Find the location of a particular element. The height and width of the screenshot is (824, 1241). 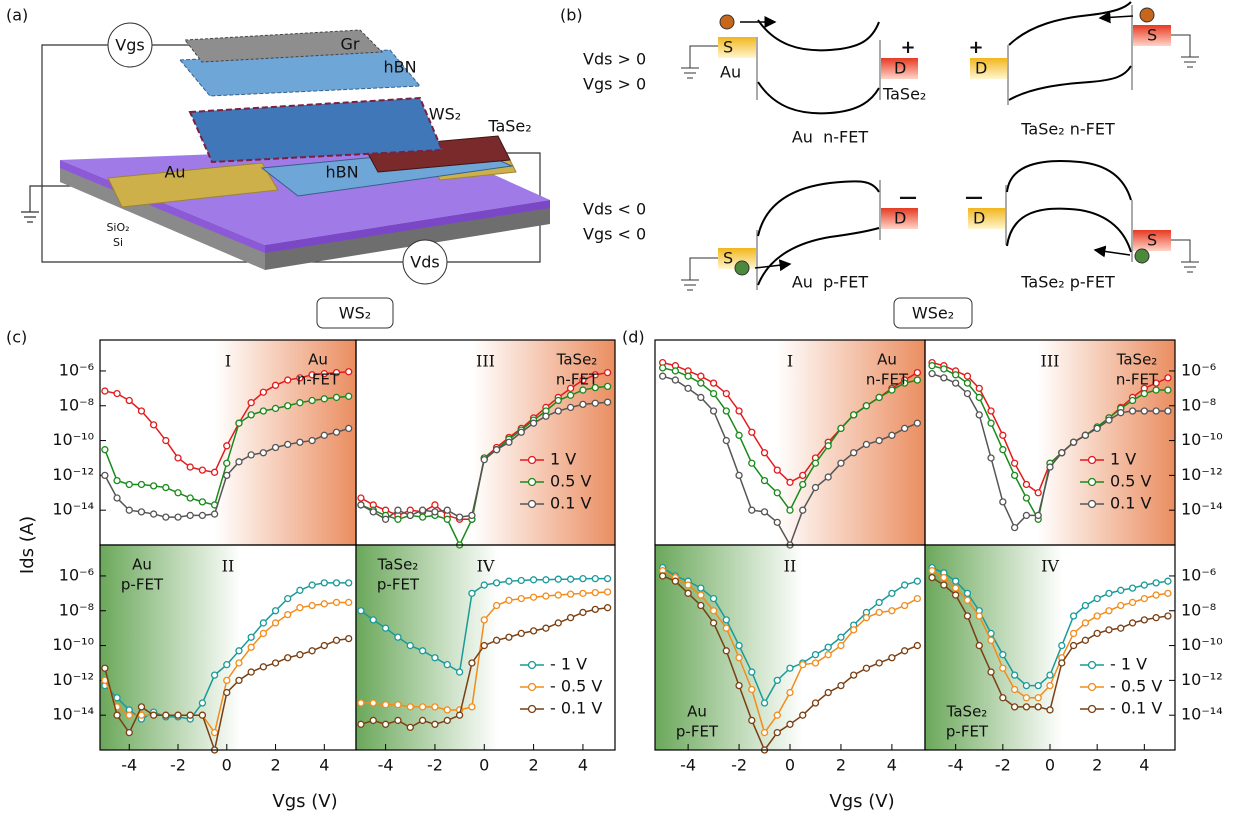

annotation: TaSe₂ is located at coordinates (1137, 360).